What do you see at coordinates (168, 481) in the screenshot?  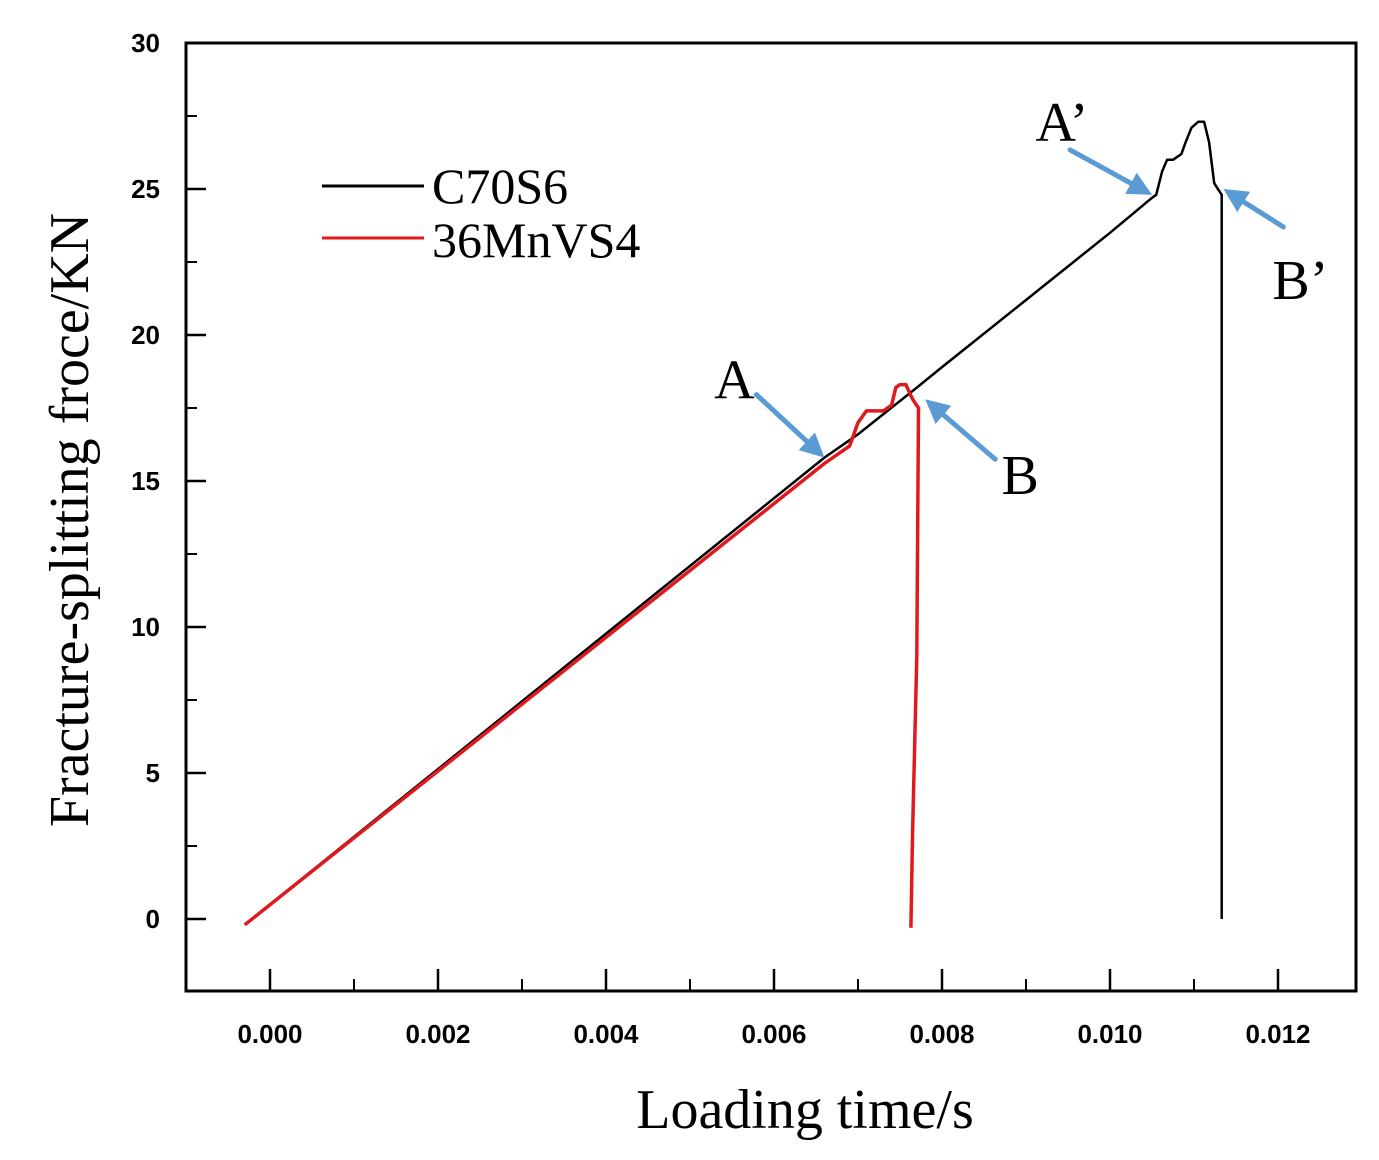 I see `y-axis-ticks: 0 5 10 15 20 25 30` at bounding box center [168, 481].